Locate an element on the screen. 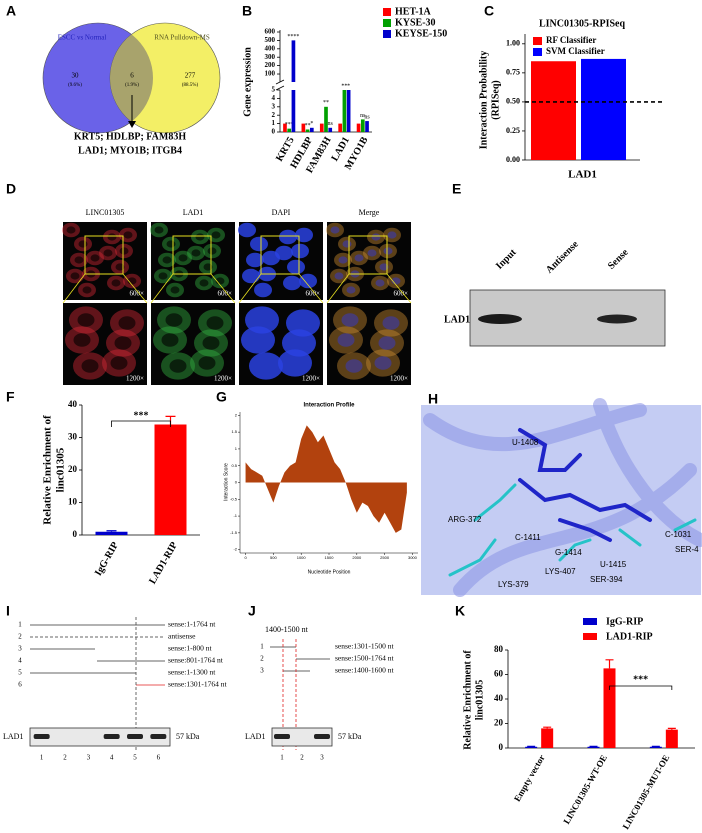  y-tick-label: 0.75 is located at coordinates (513, 72).